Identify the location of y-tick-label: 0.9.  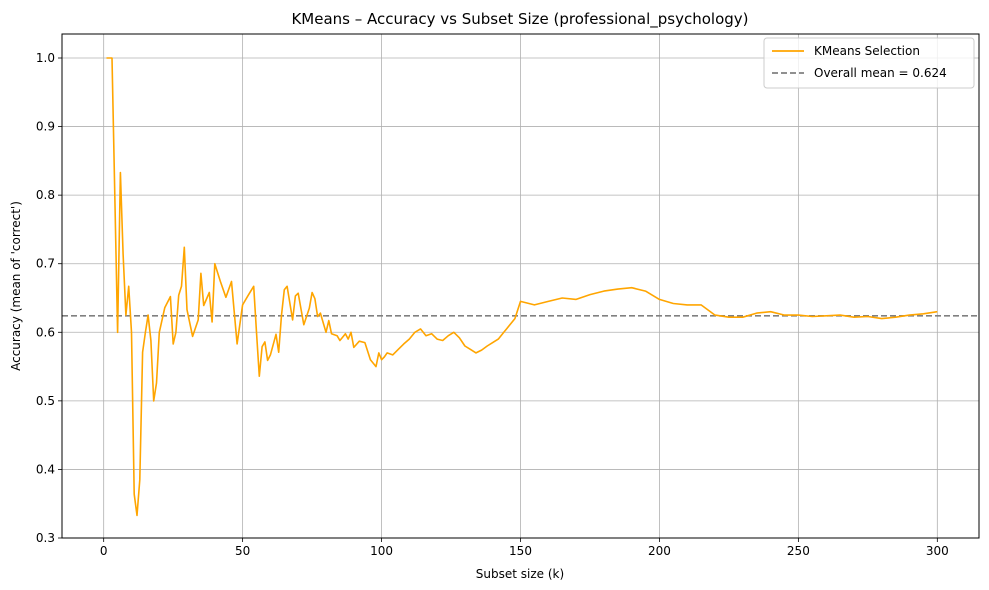
(45, 127).